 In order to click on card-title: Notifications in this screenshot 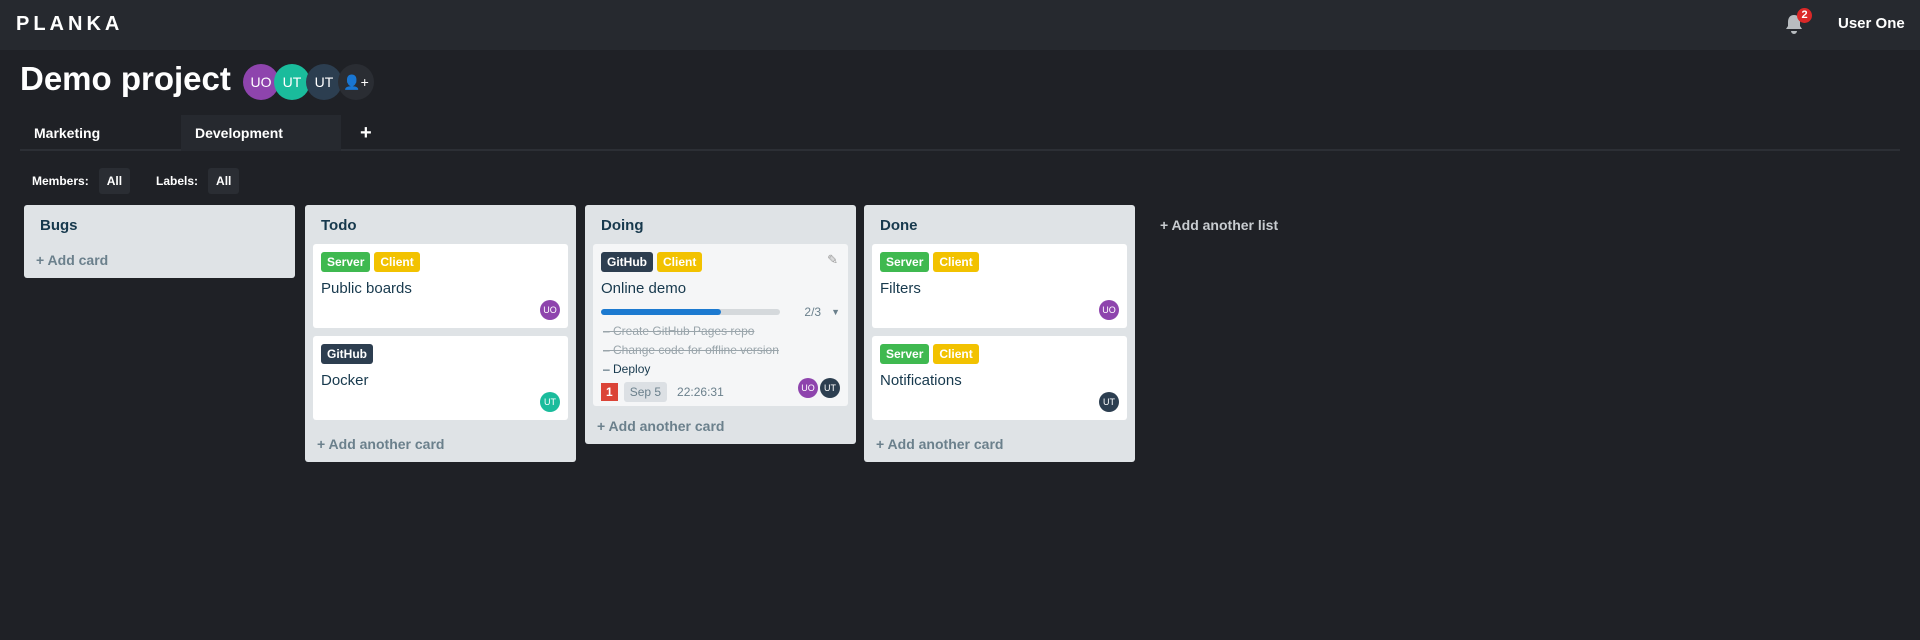, I will do `click(921, 380)`.